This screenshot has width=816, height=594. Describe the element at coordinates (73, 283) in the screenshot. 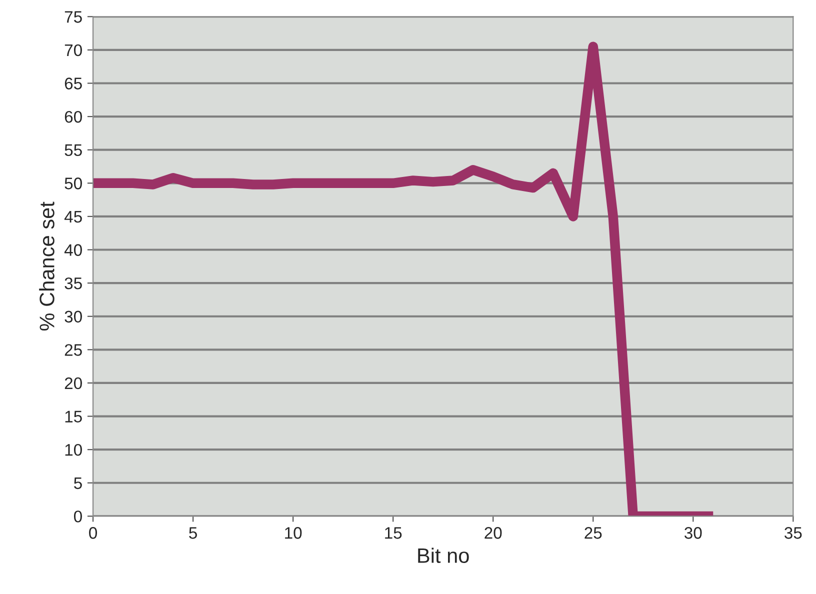

I see `y-tick-label: 35` at that location.